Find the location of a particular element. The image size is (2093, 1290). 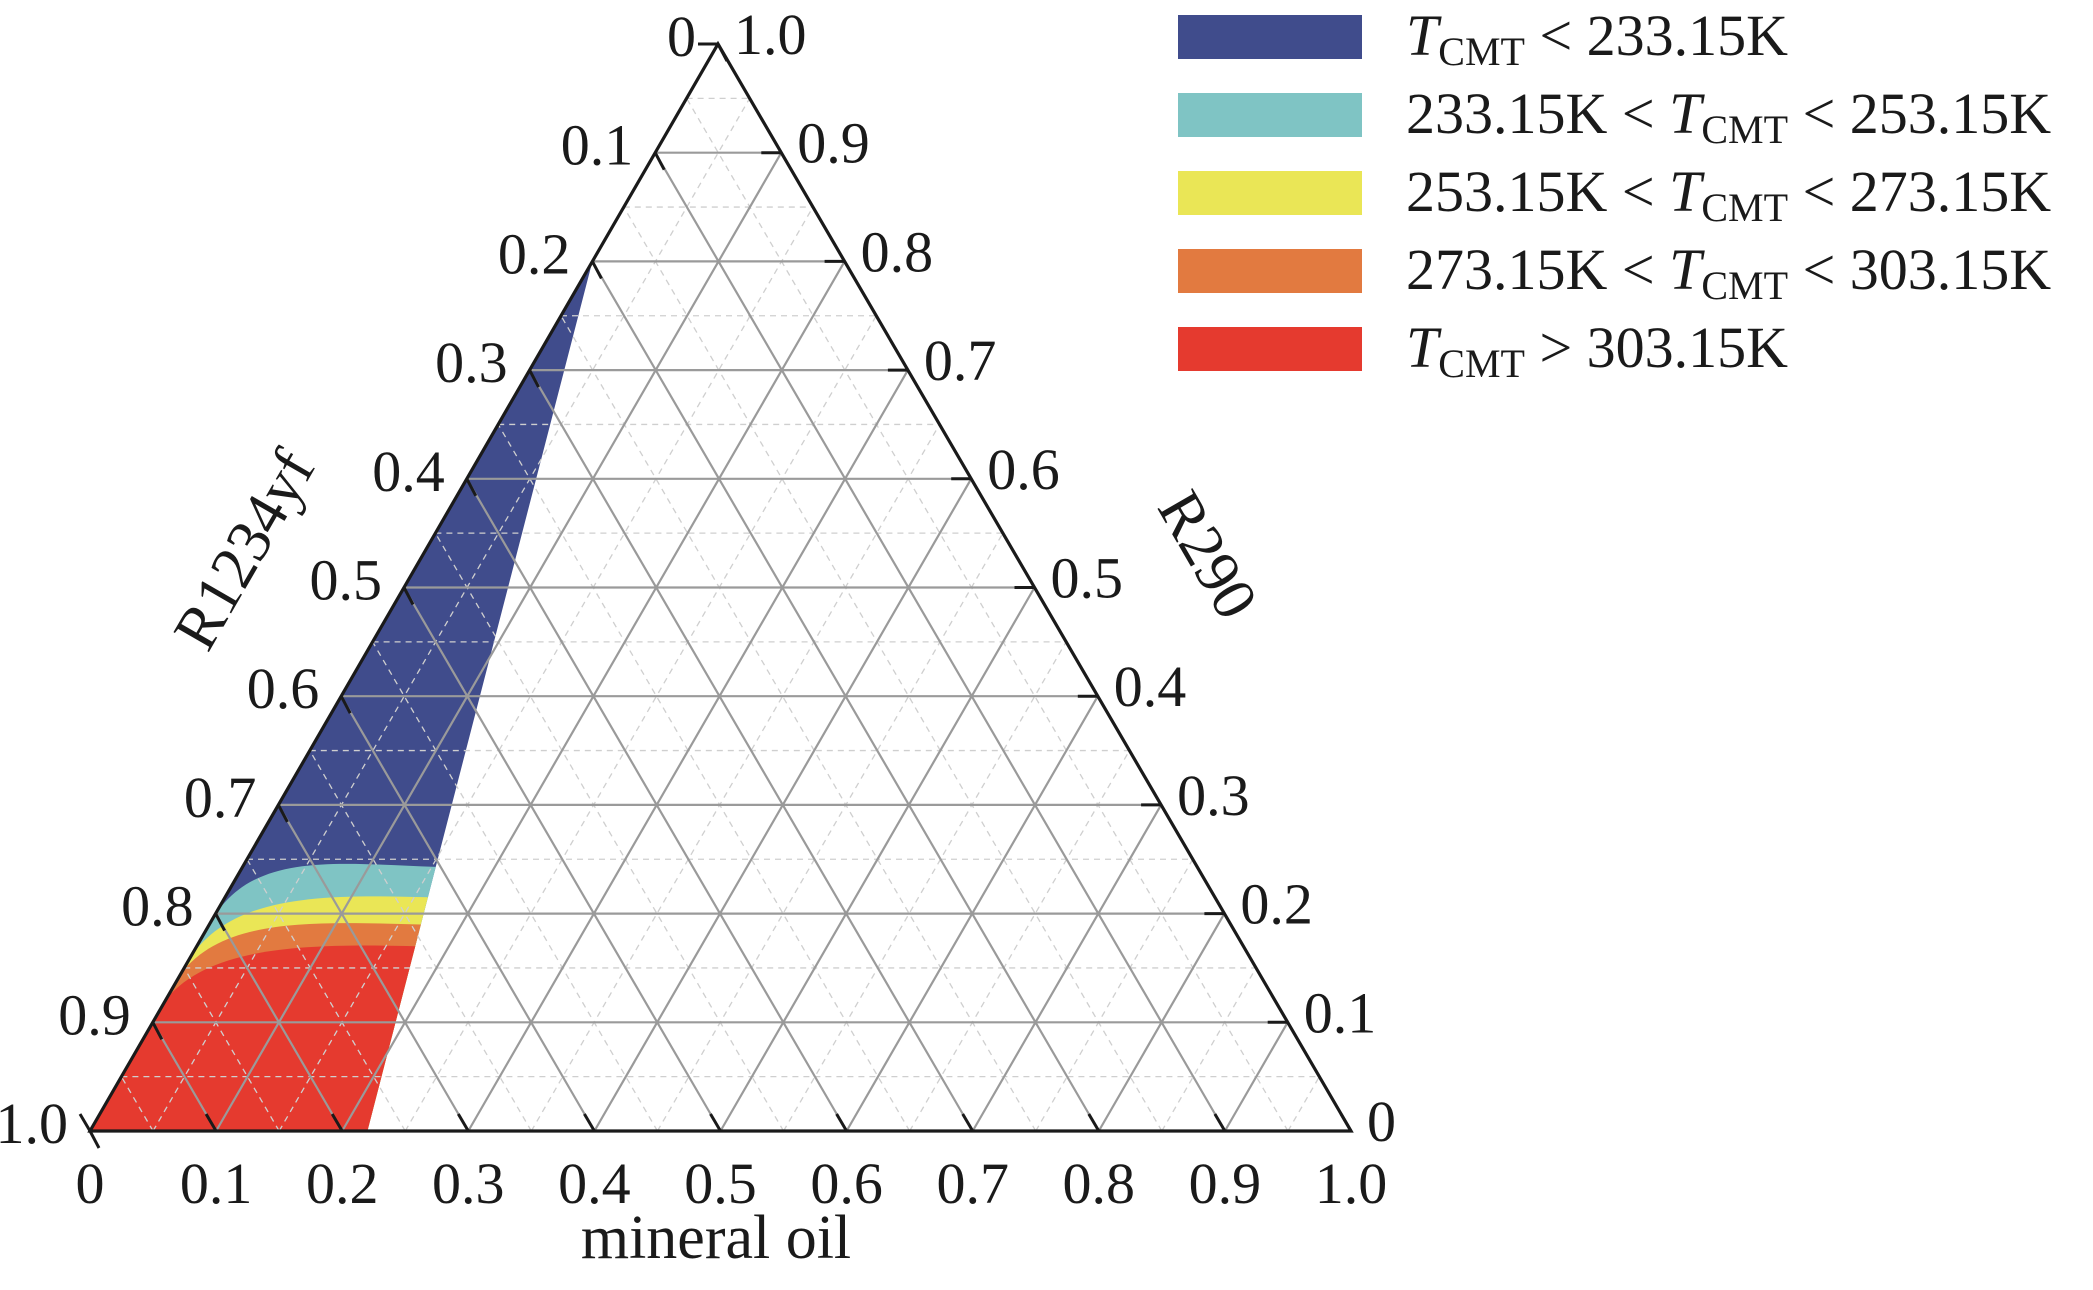

tick-label-r1234yf: 0.4 is located at coordinates (408, 471).